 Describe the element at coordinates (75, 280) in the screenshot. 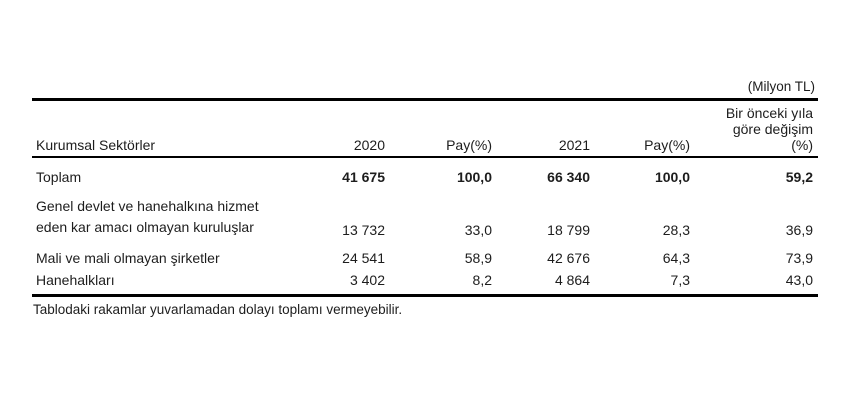

I see `row-label: Hanehalkları` at that location.